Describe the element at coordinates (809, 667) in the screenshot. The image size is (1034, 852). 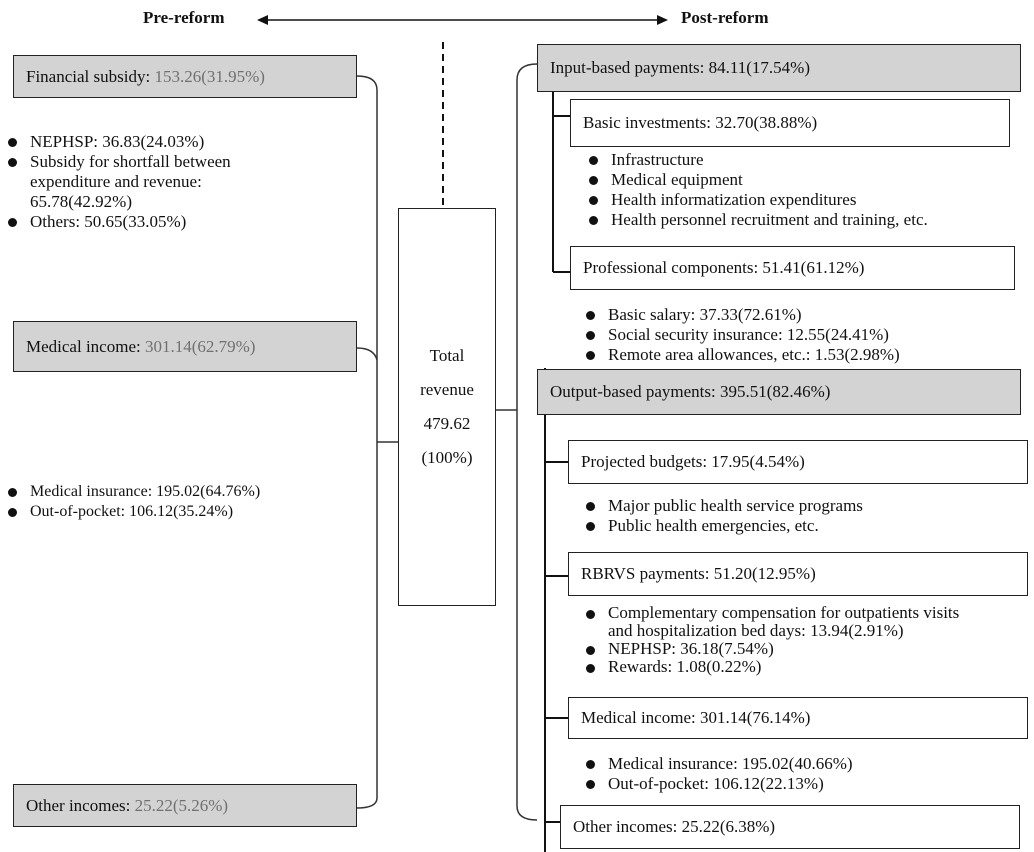
I see `list-item: Rewards: 1.08(0.22%)` at that location.